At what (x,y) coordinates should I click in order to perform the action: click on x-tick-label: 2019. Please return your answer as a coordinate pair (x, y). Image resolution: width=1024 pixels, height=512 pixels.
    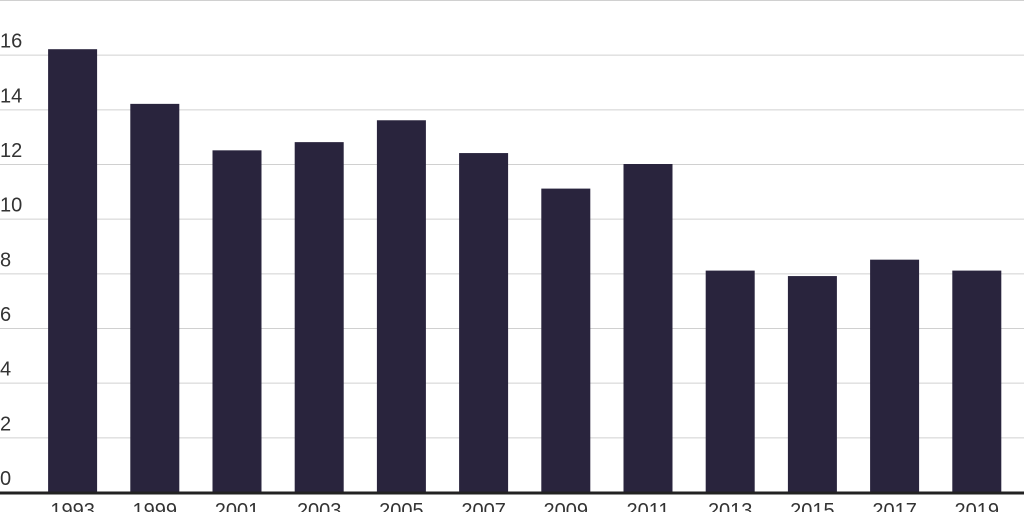
    Looking at the image, I should click on (977, 506).